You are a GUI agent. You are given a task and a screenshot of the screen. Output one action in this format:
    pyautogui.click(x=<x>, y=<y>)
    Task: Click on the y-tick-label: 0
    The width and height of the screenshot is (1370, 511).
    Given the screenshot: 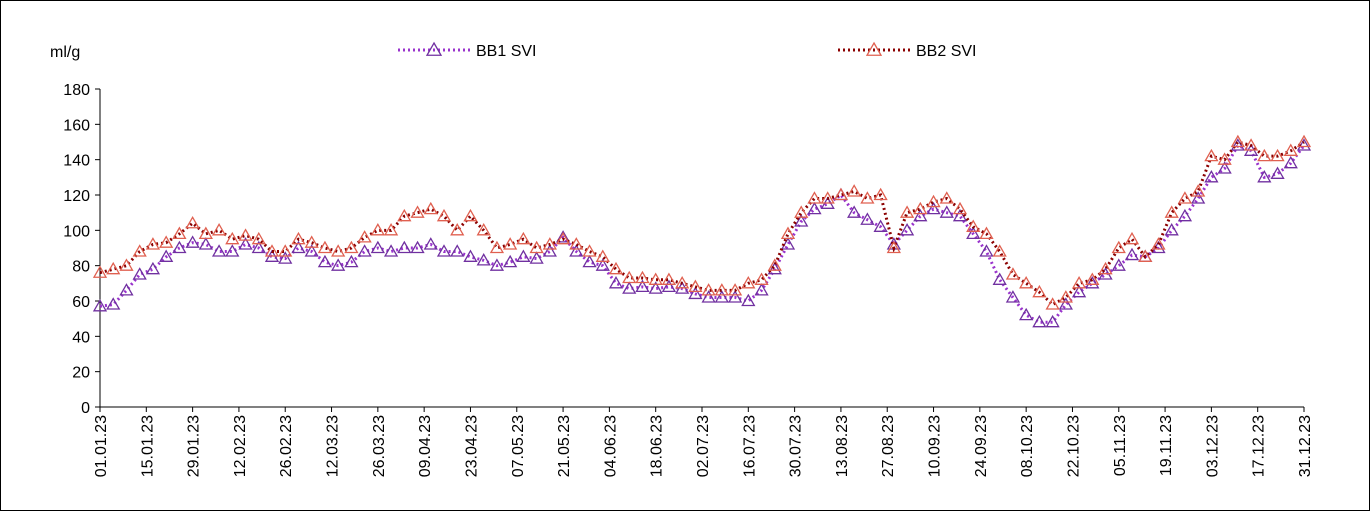 What is the action you would take?
    pyautogui.click(x=85, y=408)
    